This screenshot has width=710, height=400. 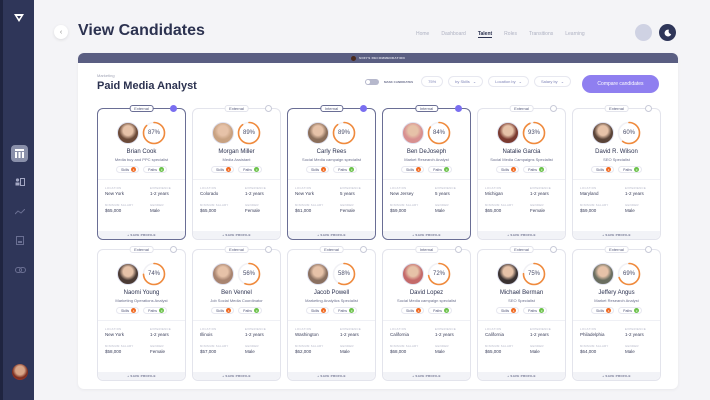 I want to click on role-title: Paid Media Analyst, so click(x=147, y=86).